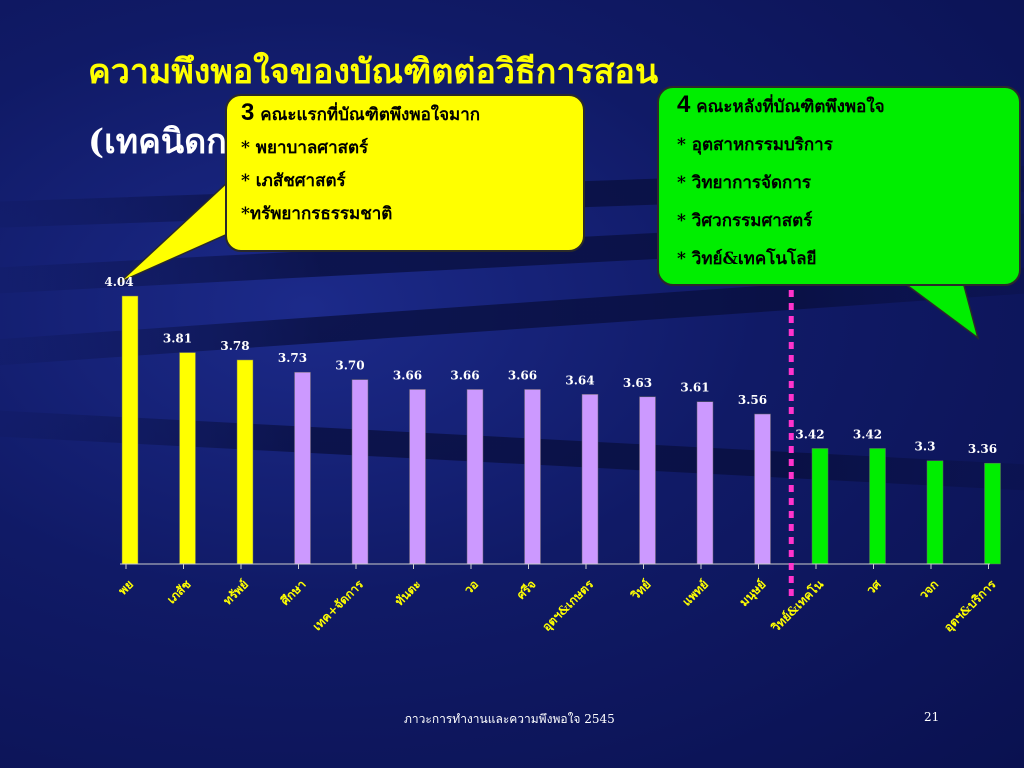 This screenshot has width=1024, height=768. Describe the element at coordinates (938, 308) in the screenshot. I see `right-callout-pointer` at that location.